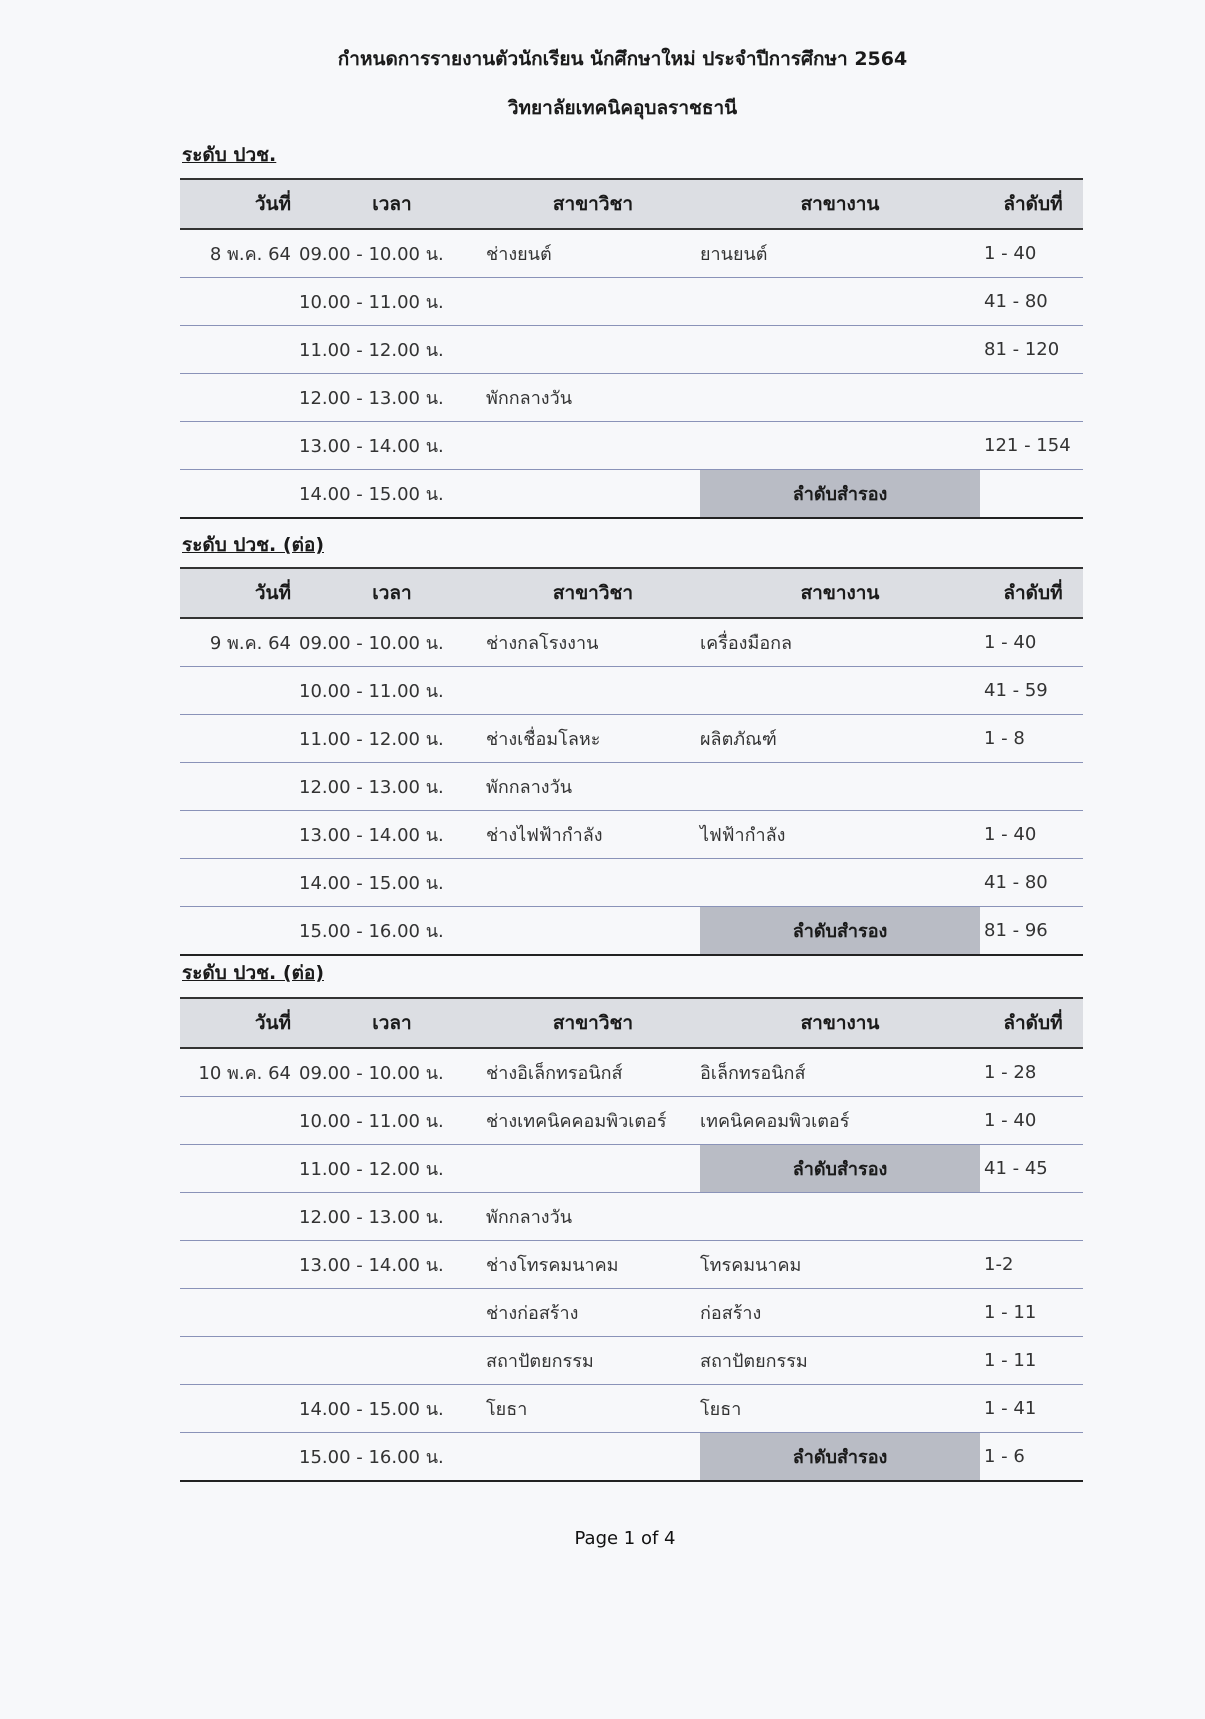  What do you see at coordinates (1031, 738) in the screenshot?
I see `order-cell: 1 - 8` at bounding box center [1031, 738].